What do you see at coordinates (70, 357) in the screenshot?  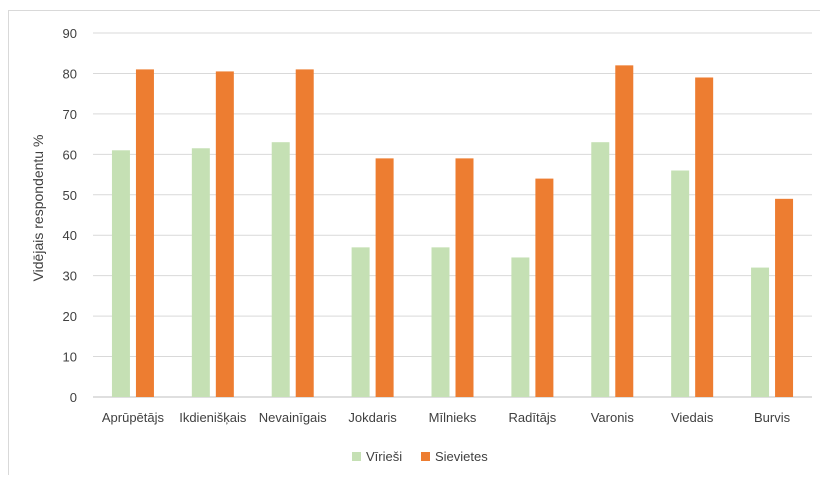 I see `y-tick-label: 10` at bounding box center [70, 357].